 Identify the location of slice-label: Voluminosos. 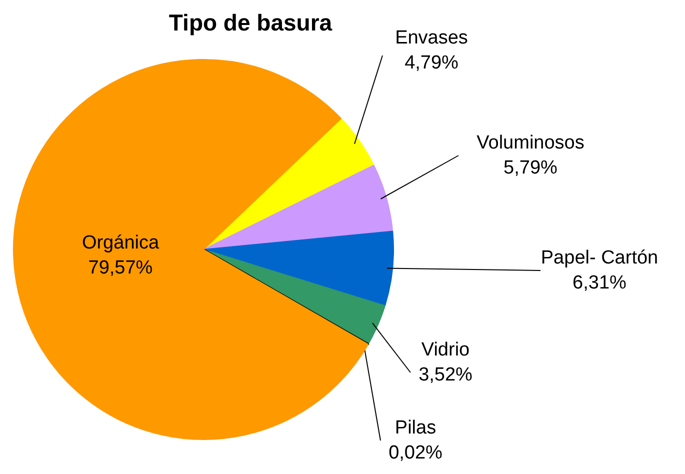
(530, 143).